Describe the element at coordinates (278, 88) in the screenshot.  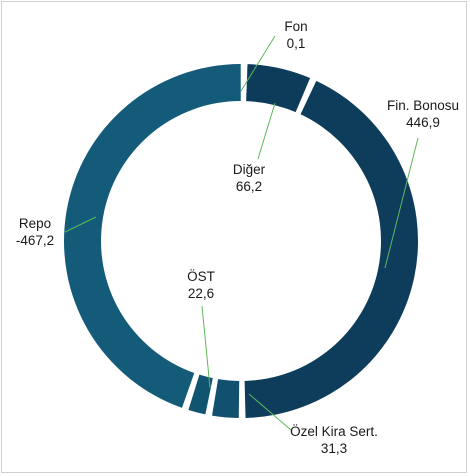
I see `slice-diger` at that location.